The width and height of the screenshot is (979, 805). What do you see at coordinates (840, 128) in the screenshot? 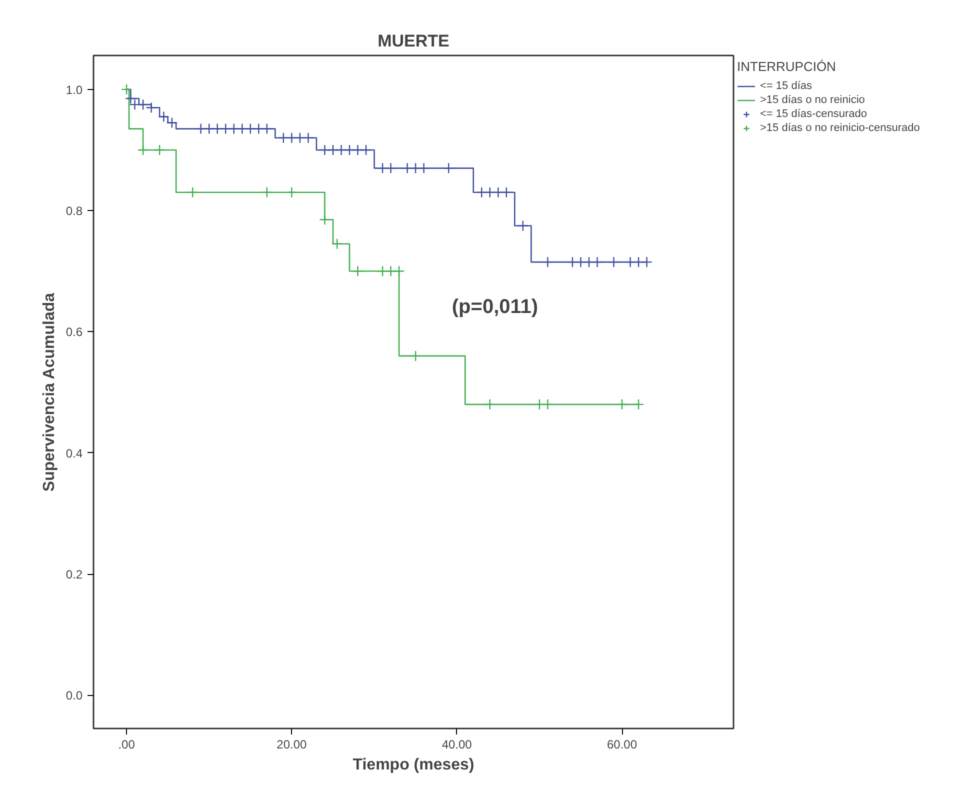
I see `legend-label: >15 días o no reinicio-censurado` at bounding box center [840, 128].